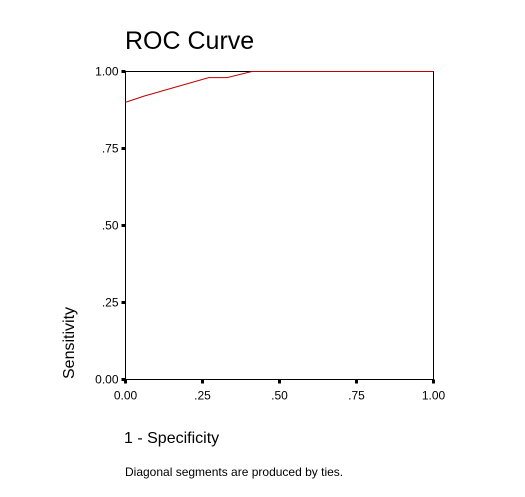 This screenshot has height=497, width=525. What do you see at coordinates (110, 149) in the screenshot?
I see `y-tick-label: .75` at bounding box center [110, 149].